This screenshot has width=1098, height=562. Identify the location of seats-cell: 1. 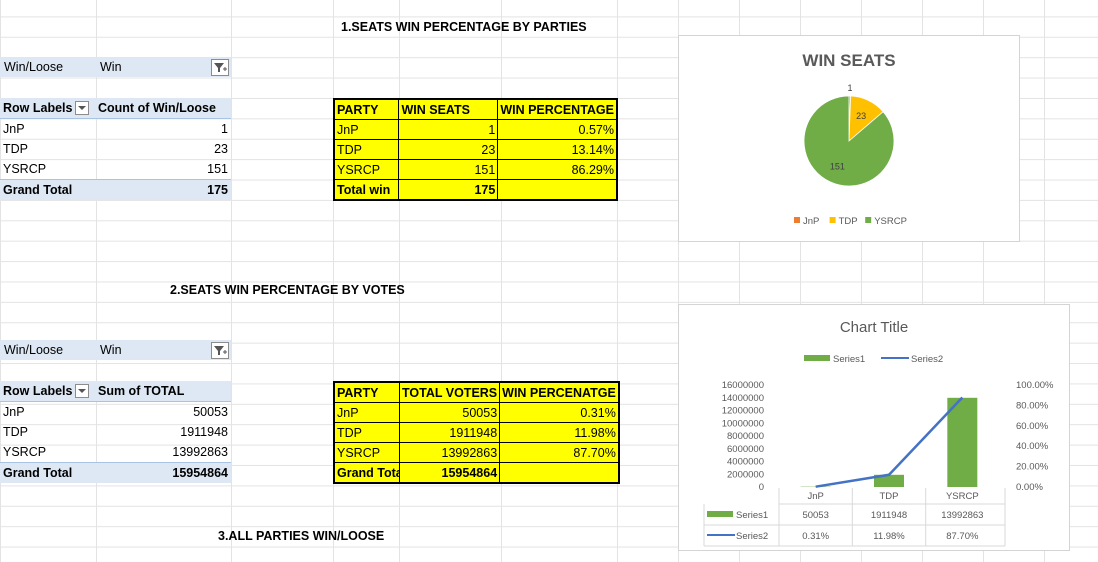
(448, 129).